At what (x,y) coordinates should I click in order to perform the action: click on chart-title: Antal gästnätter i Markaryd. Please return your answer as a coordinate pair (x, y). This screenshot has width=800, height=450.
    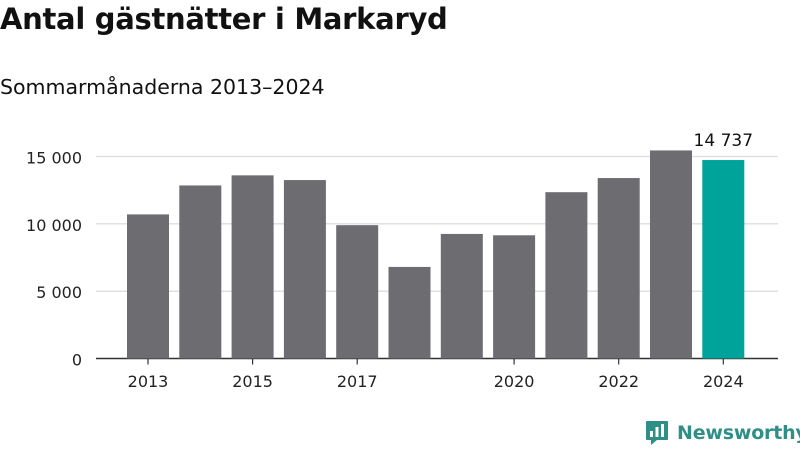
    Looking at the image, I should click on (224, 19).